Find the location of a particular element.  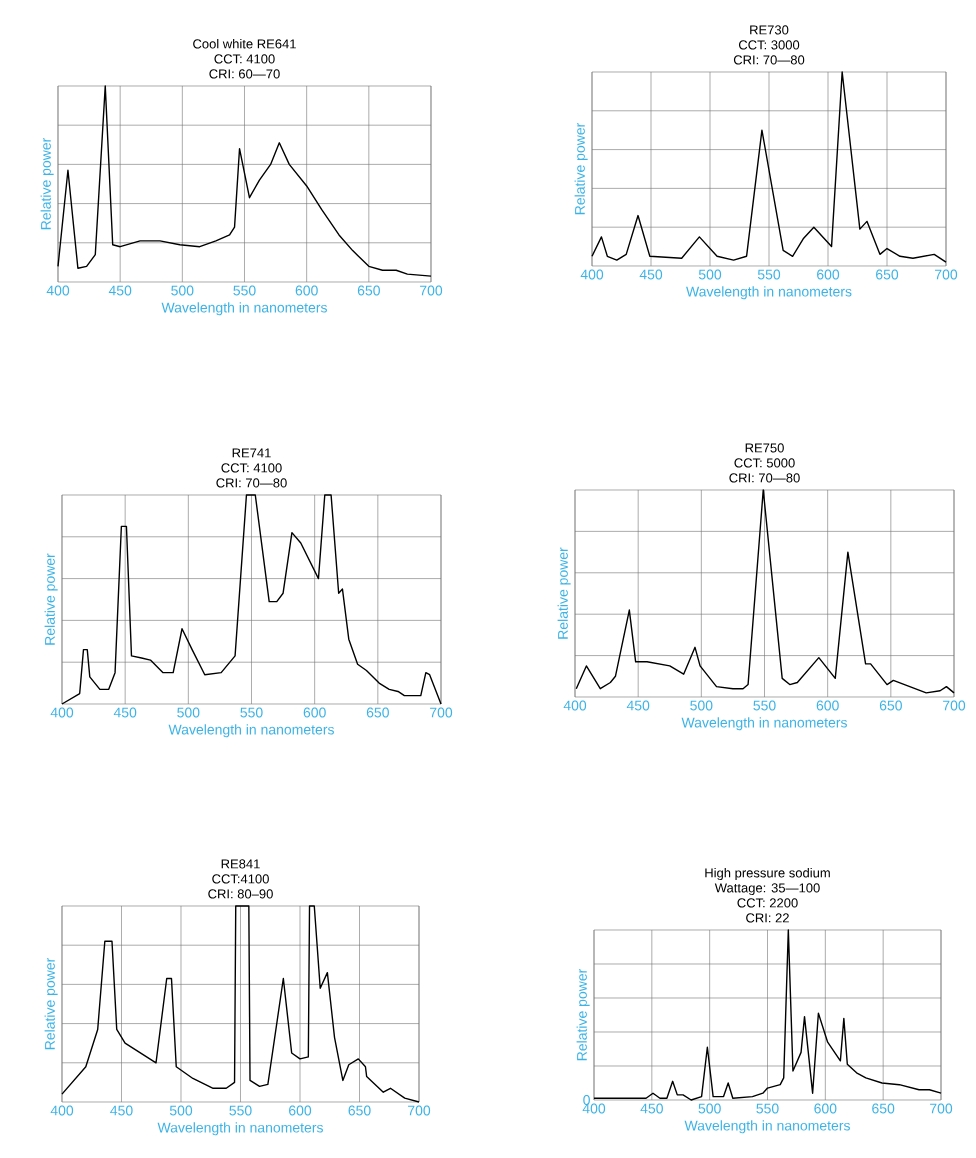

chart-title: RE750 is located at coordinates (764, 448).